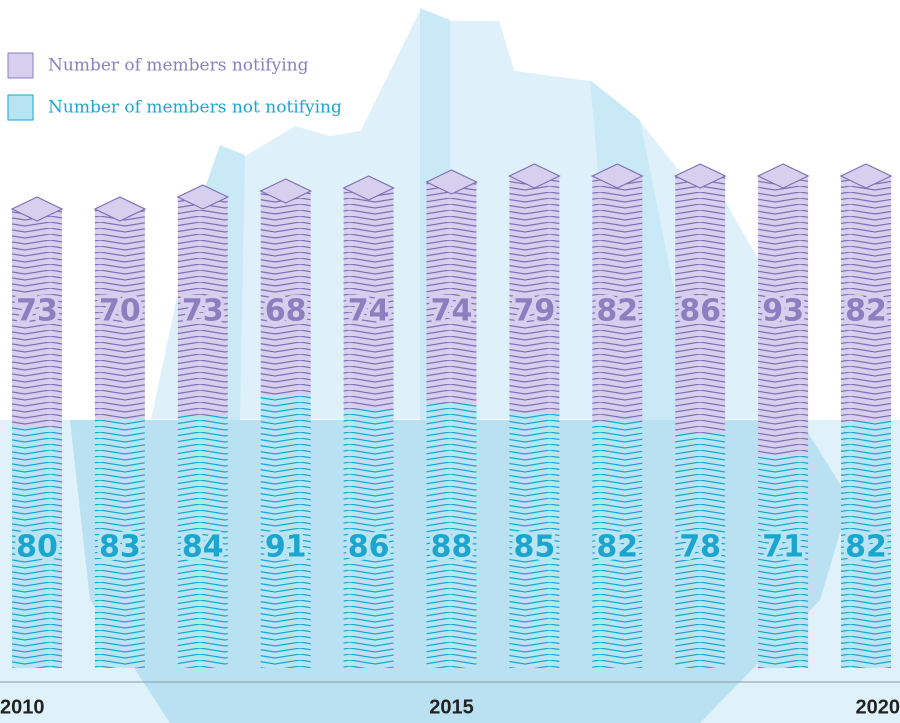 The image size is (900, 723). What do you see at coordinates (535, 311) in the screenshot?
I see `value-label: 79` at bounding box center [535, 311].